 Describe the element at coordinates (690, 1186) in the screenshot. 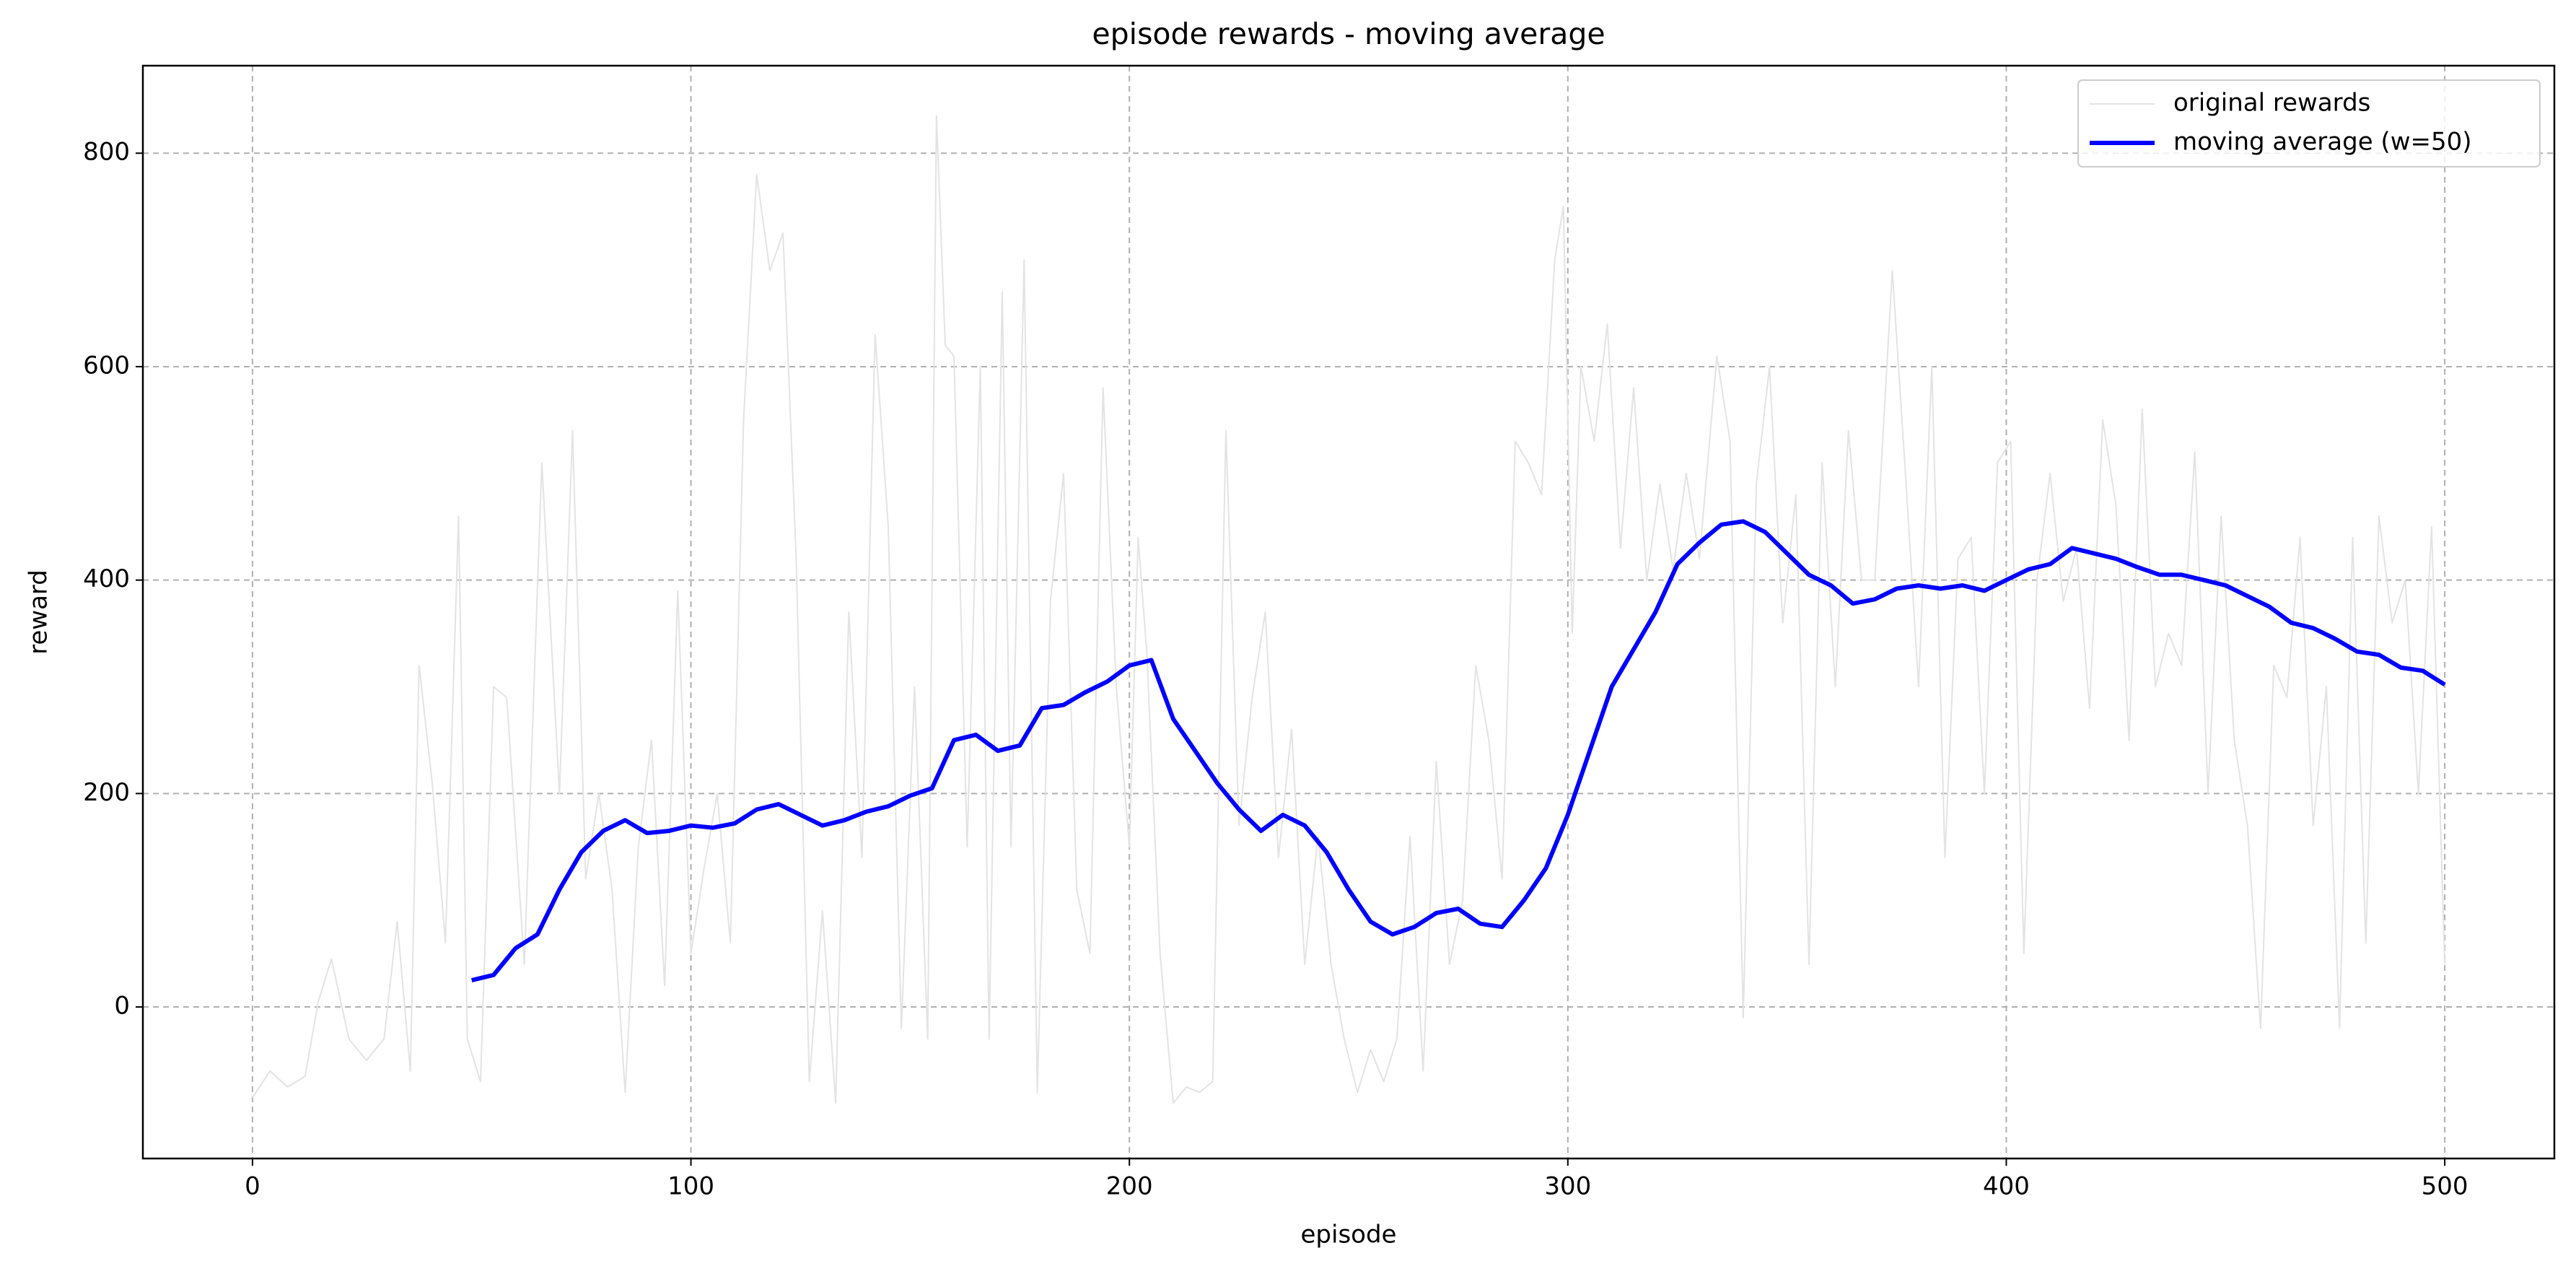

I see `x-tick-label: 100` at that location.